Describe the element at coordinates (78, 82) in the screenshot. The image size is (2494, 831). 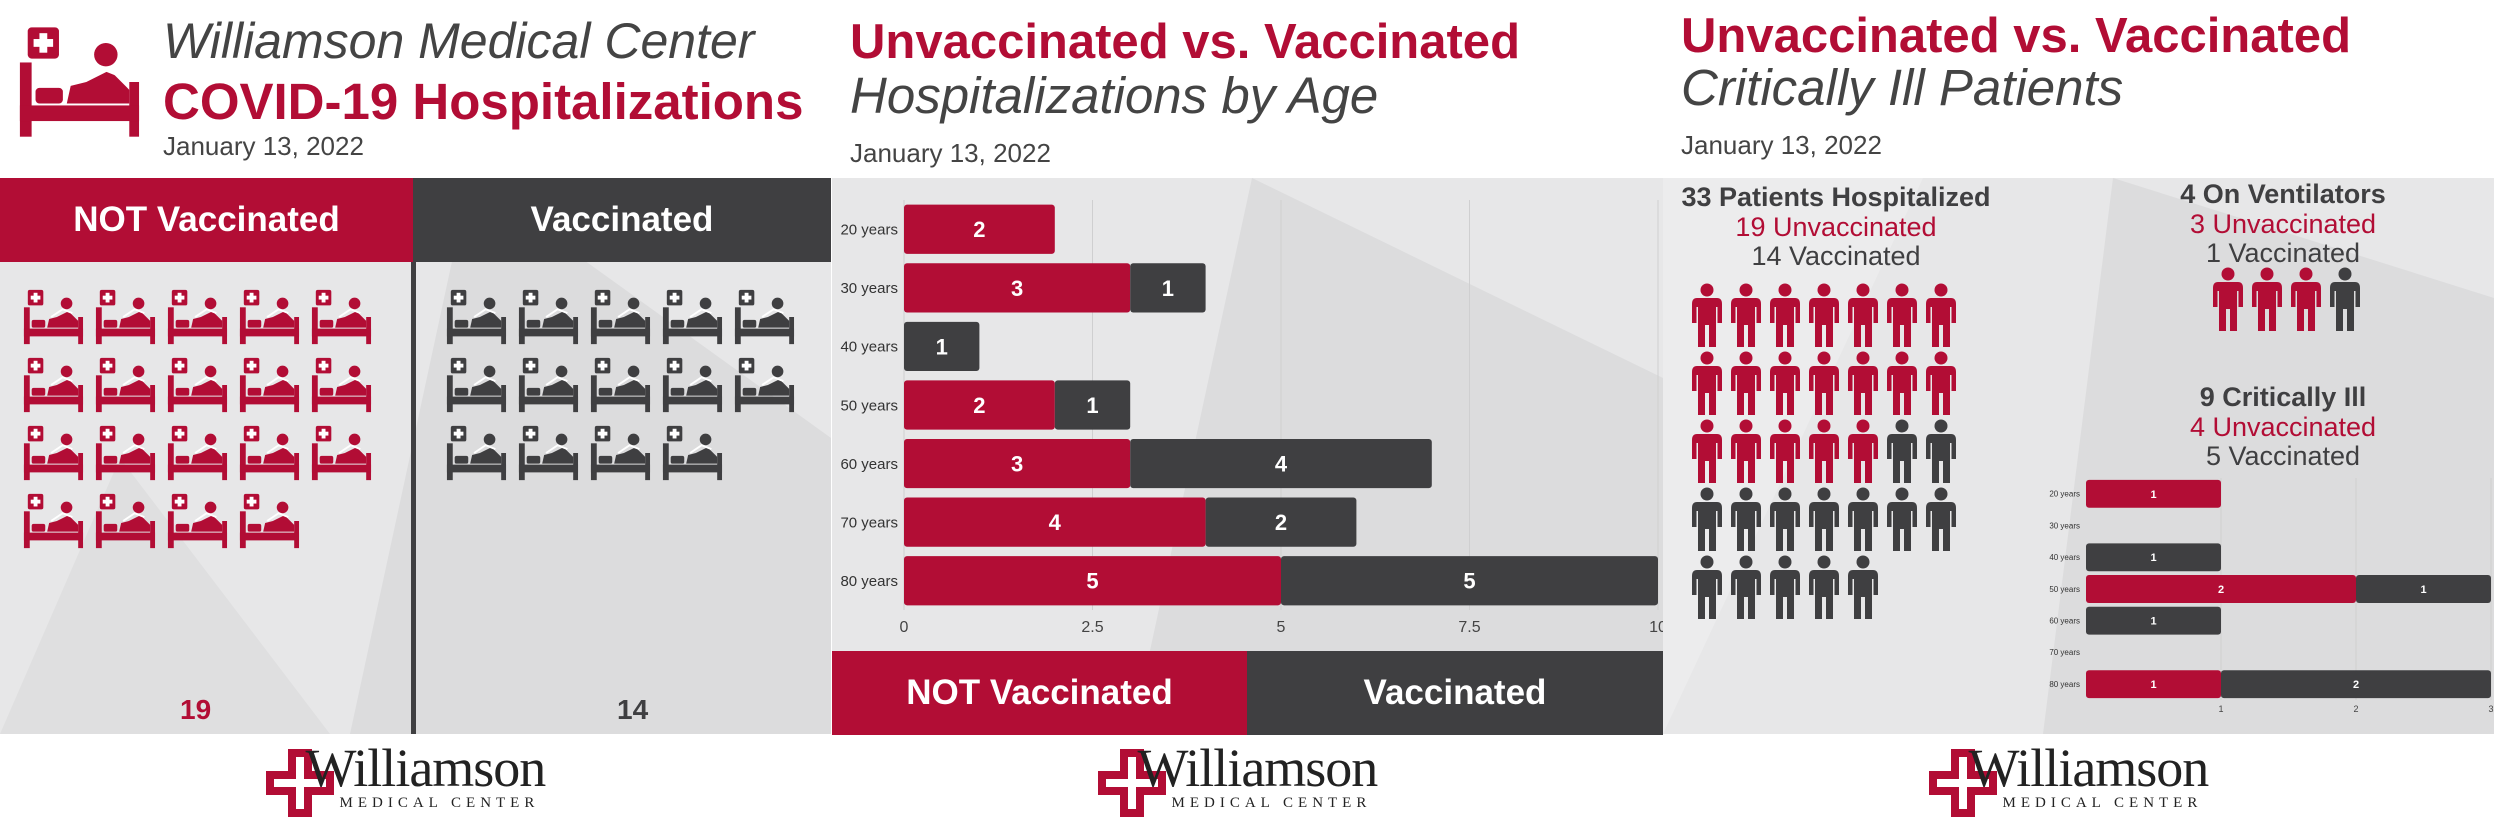
I see `hospital-bed-icon` at that location.